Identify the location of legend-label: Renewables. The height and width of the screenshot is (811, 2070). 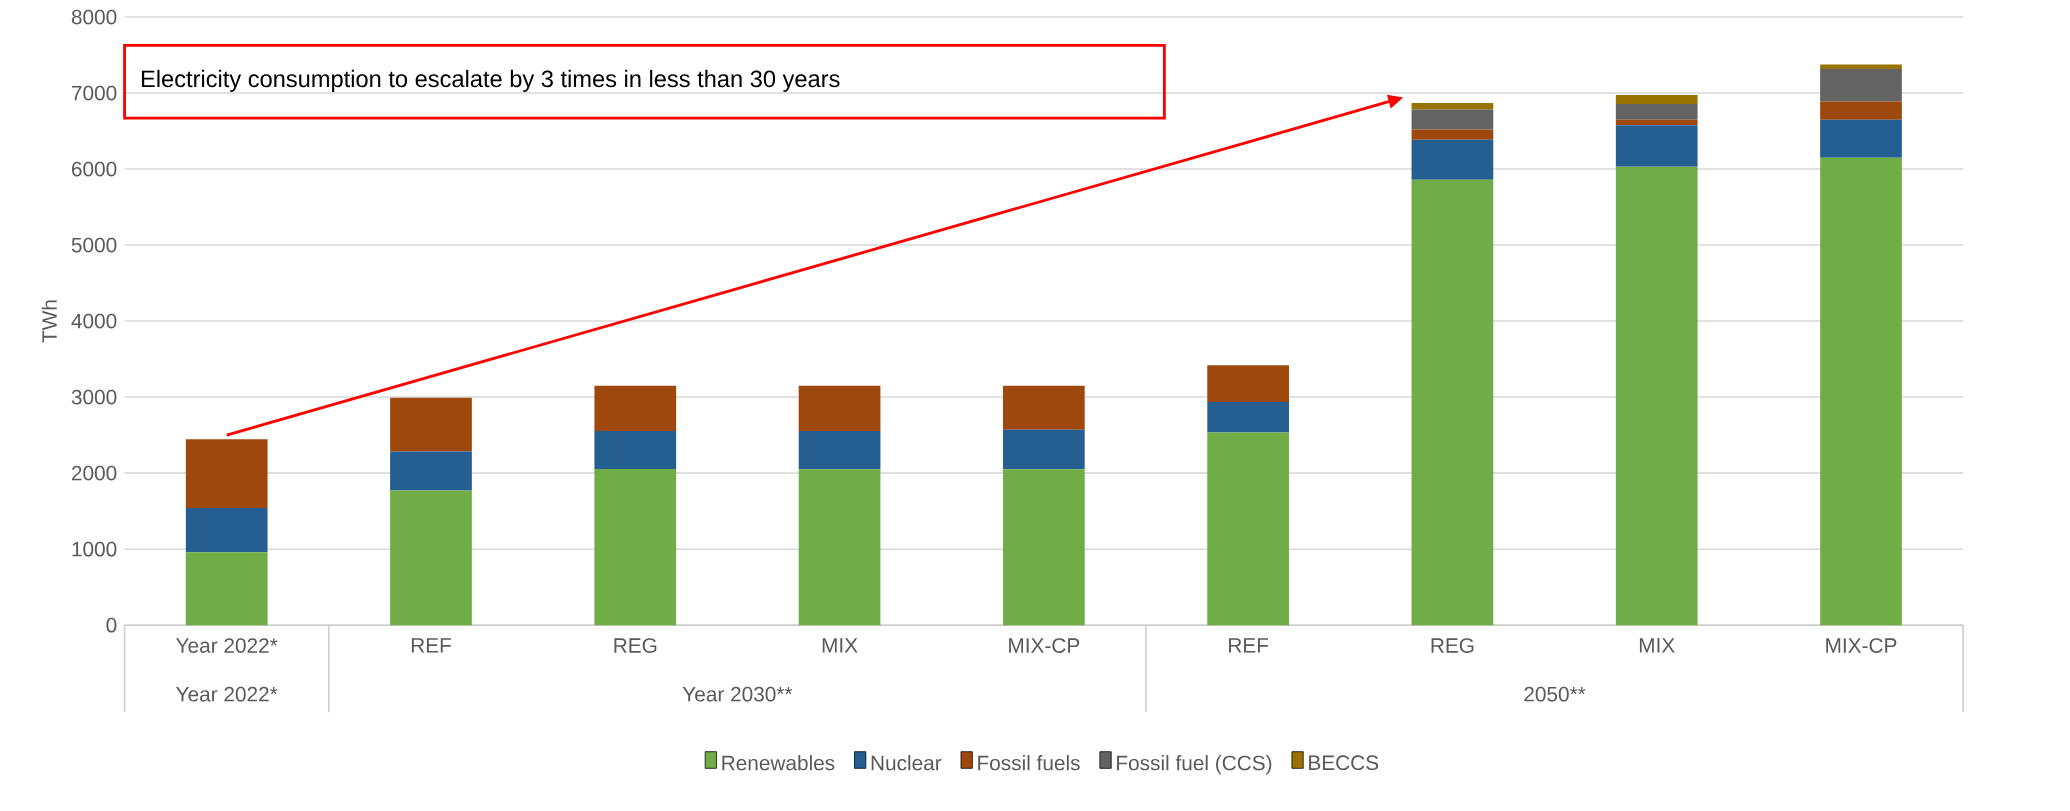
(778, 762).